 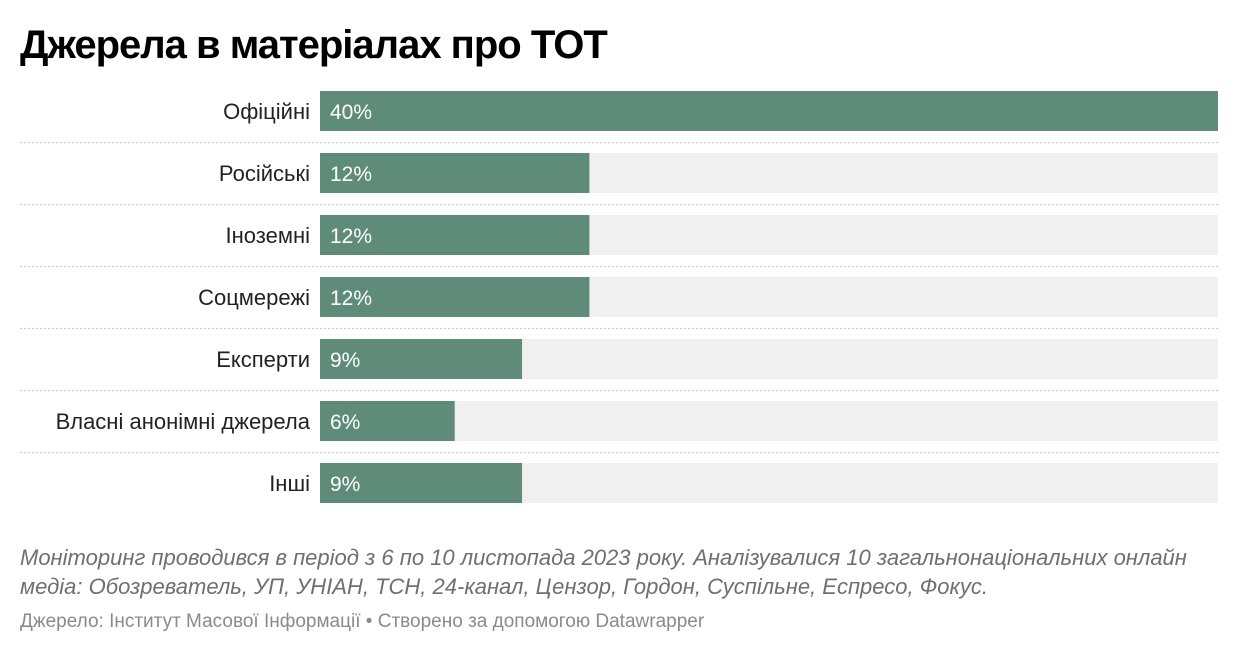 I want to click on source-label: Джерело:, so click(x=62, y=621).